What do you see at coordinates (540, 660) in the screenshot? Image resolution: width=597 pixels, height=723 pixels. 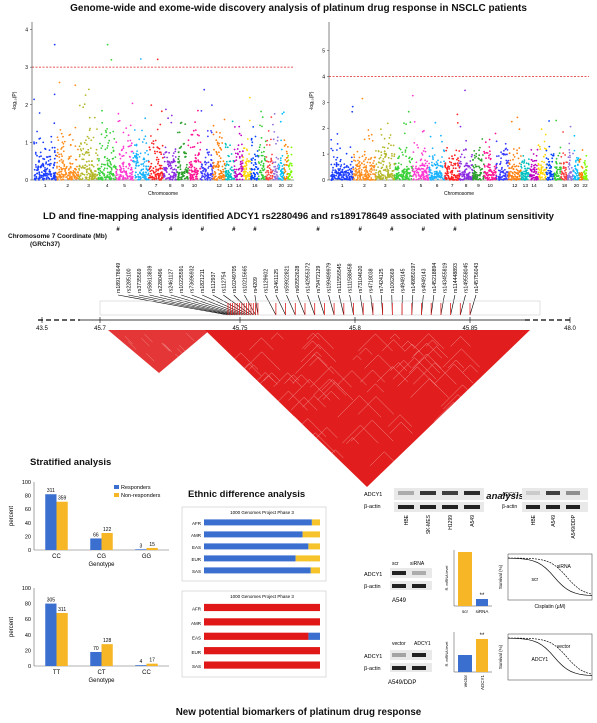 I see `curve-label: ADCY1` at bounding box center [540, 660].